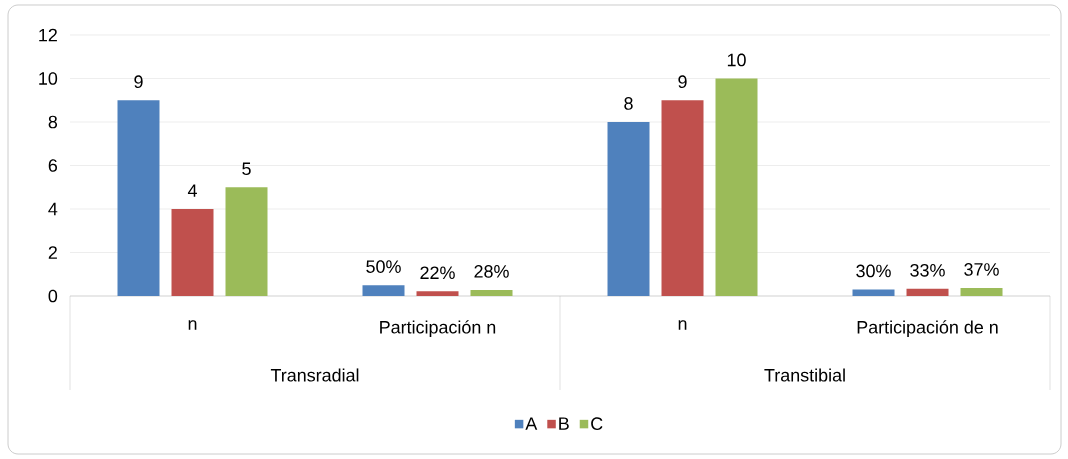 The width and height of the screenshot is (1068, 459). Describe the element at coordinates (736, 60) in the screenshot. I see `data-label: 10` at that location.